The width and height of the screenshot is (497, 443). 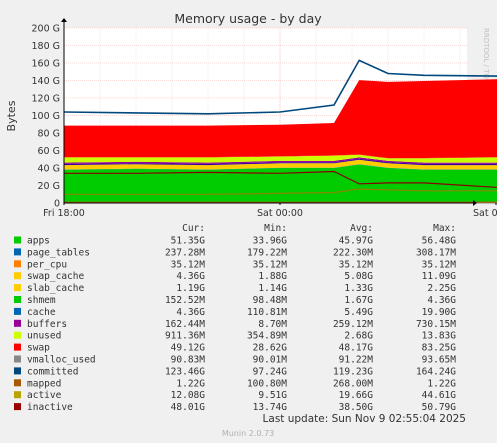 I want to click on legend-header: Cur:, so click(x=193, y=228).